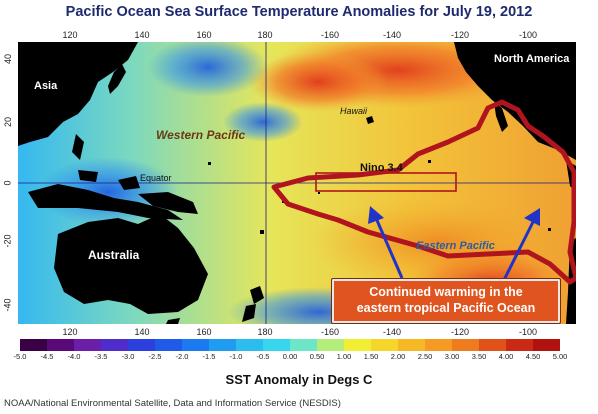  Describe the element at coordinates (265, 332) in the screenshot. I see `lon-tick-bottom: 180` at that location.